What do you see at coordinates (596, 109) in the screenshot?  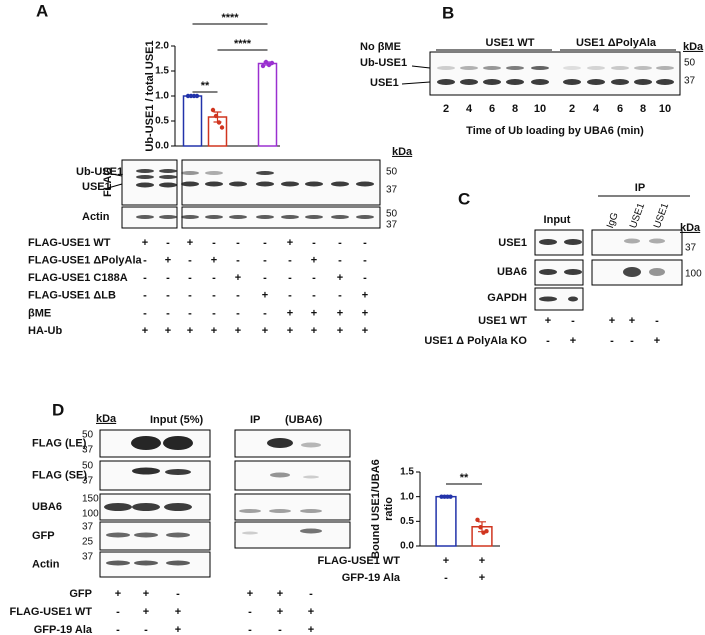 I see `x-tick-label: 4` at bounding box center [596, 109].